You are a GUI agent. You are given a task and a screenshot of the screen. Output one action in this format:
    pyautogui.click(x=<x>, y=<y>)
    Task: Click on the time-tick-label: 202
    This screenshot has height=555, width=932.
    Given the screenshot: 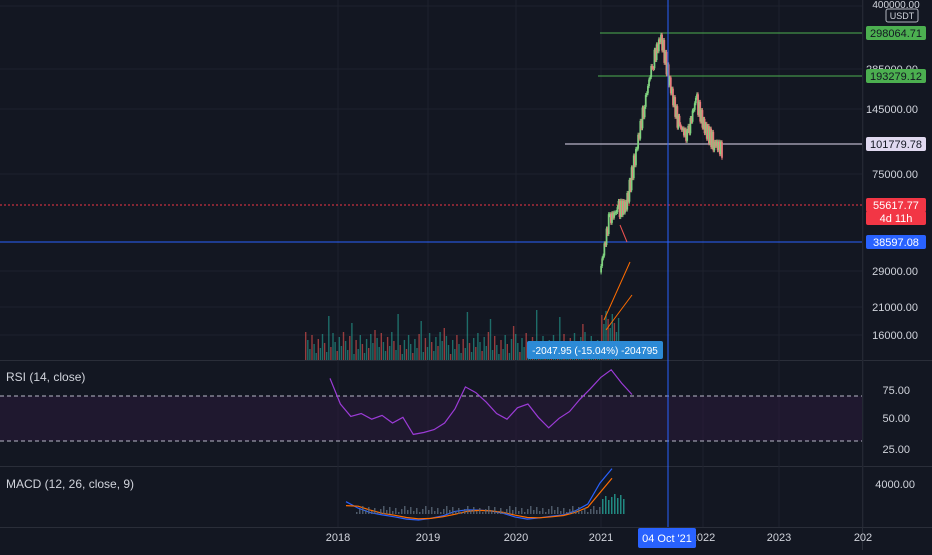 What is the action you would take?
    pyautogui.click(x=863, y=538)
    